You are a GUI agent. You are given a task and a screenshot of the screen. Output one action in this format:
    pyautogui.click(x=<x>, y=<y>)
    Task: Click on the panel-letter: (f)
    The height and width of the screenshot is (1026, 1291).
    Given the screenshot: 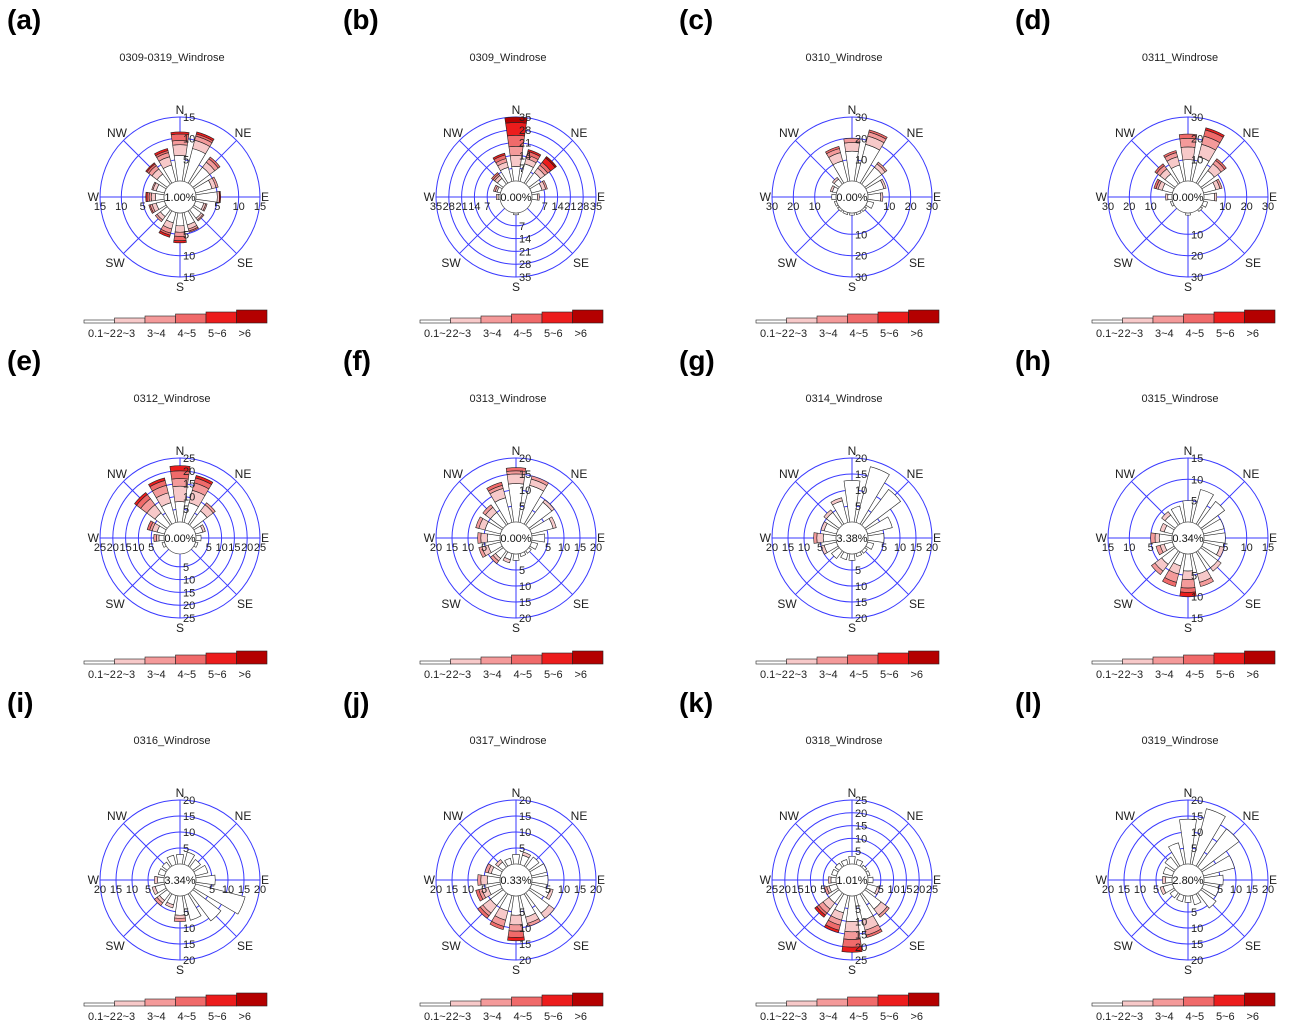 What is the action you would take?
    pyautogui.click(x=357, y=360)
    